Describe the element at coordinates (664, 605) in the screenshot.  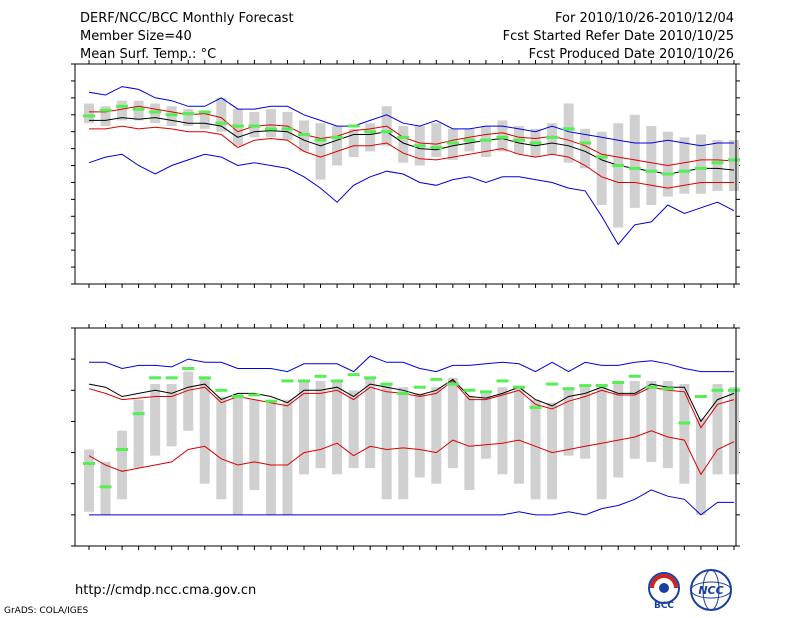
I see `bcc-logo-label: BCC` at that location.